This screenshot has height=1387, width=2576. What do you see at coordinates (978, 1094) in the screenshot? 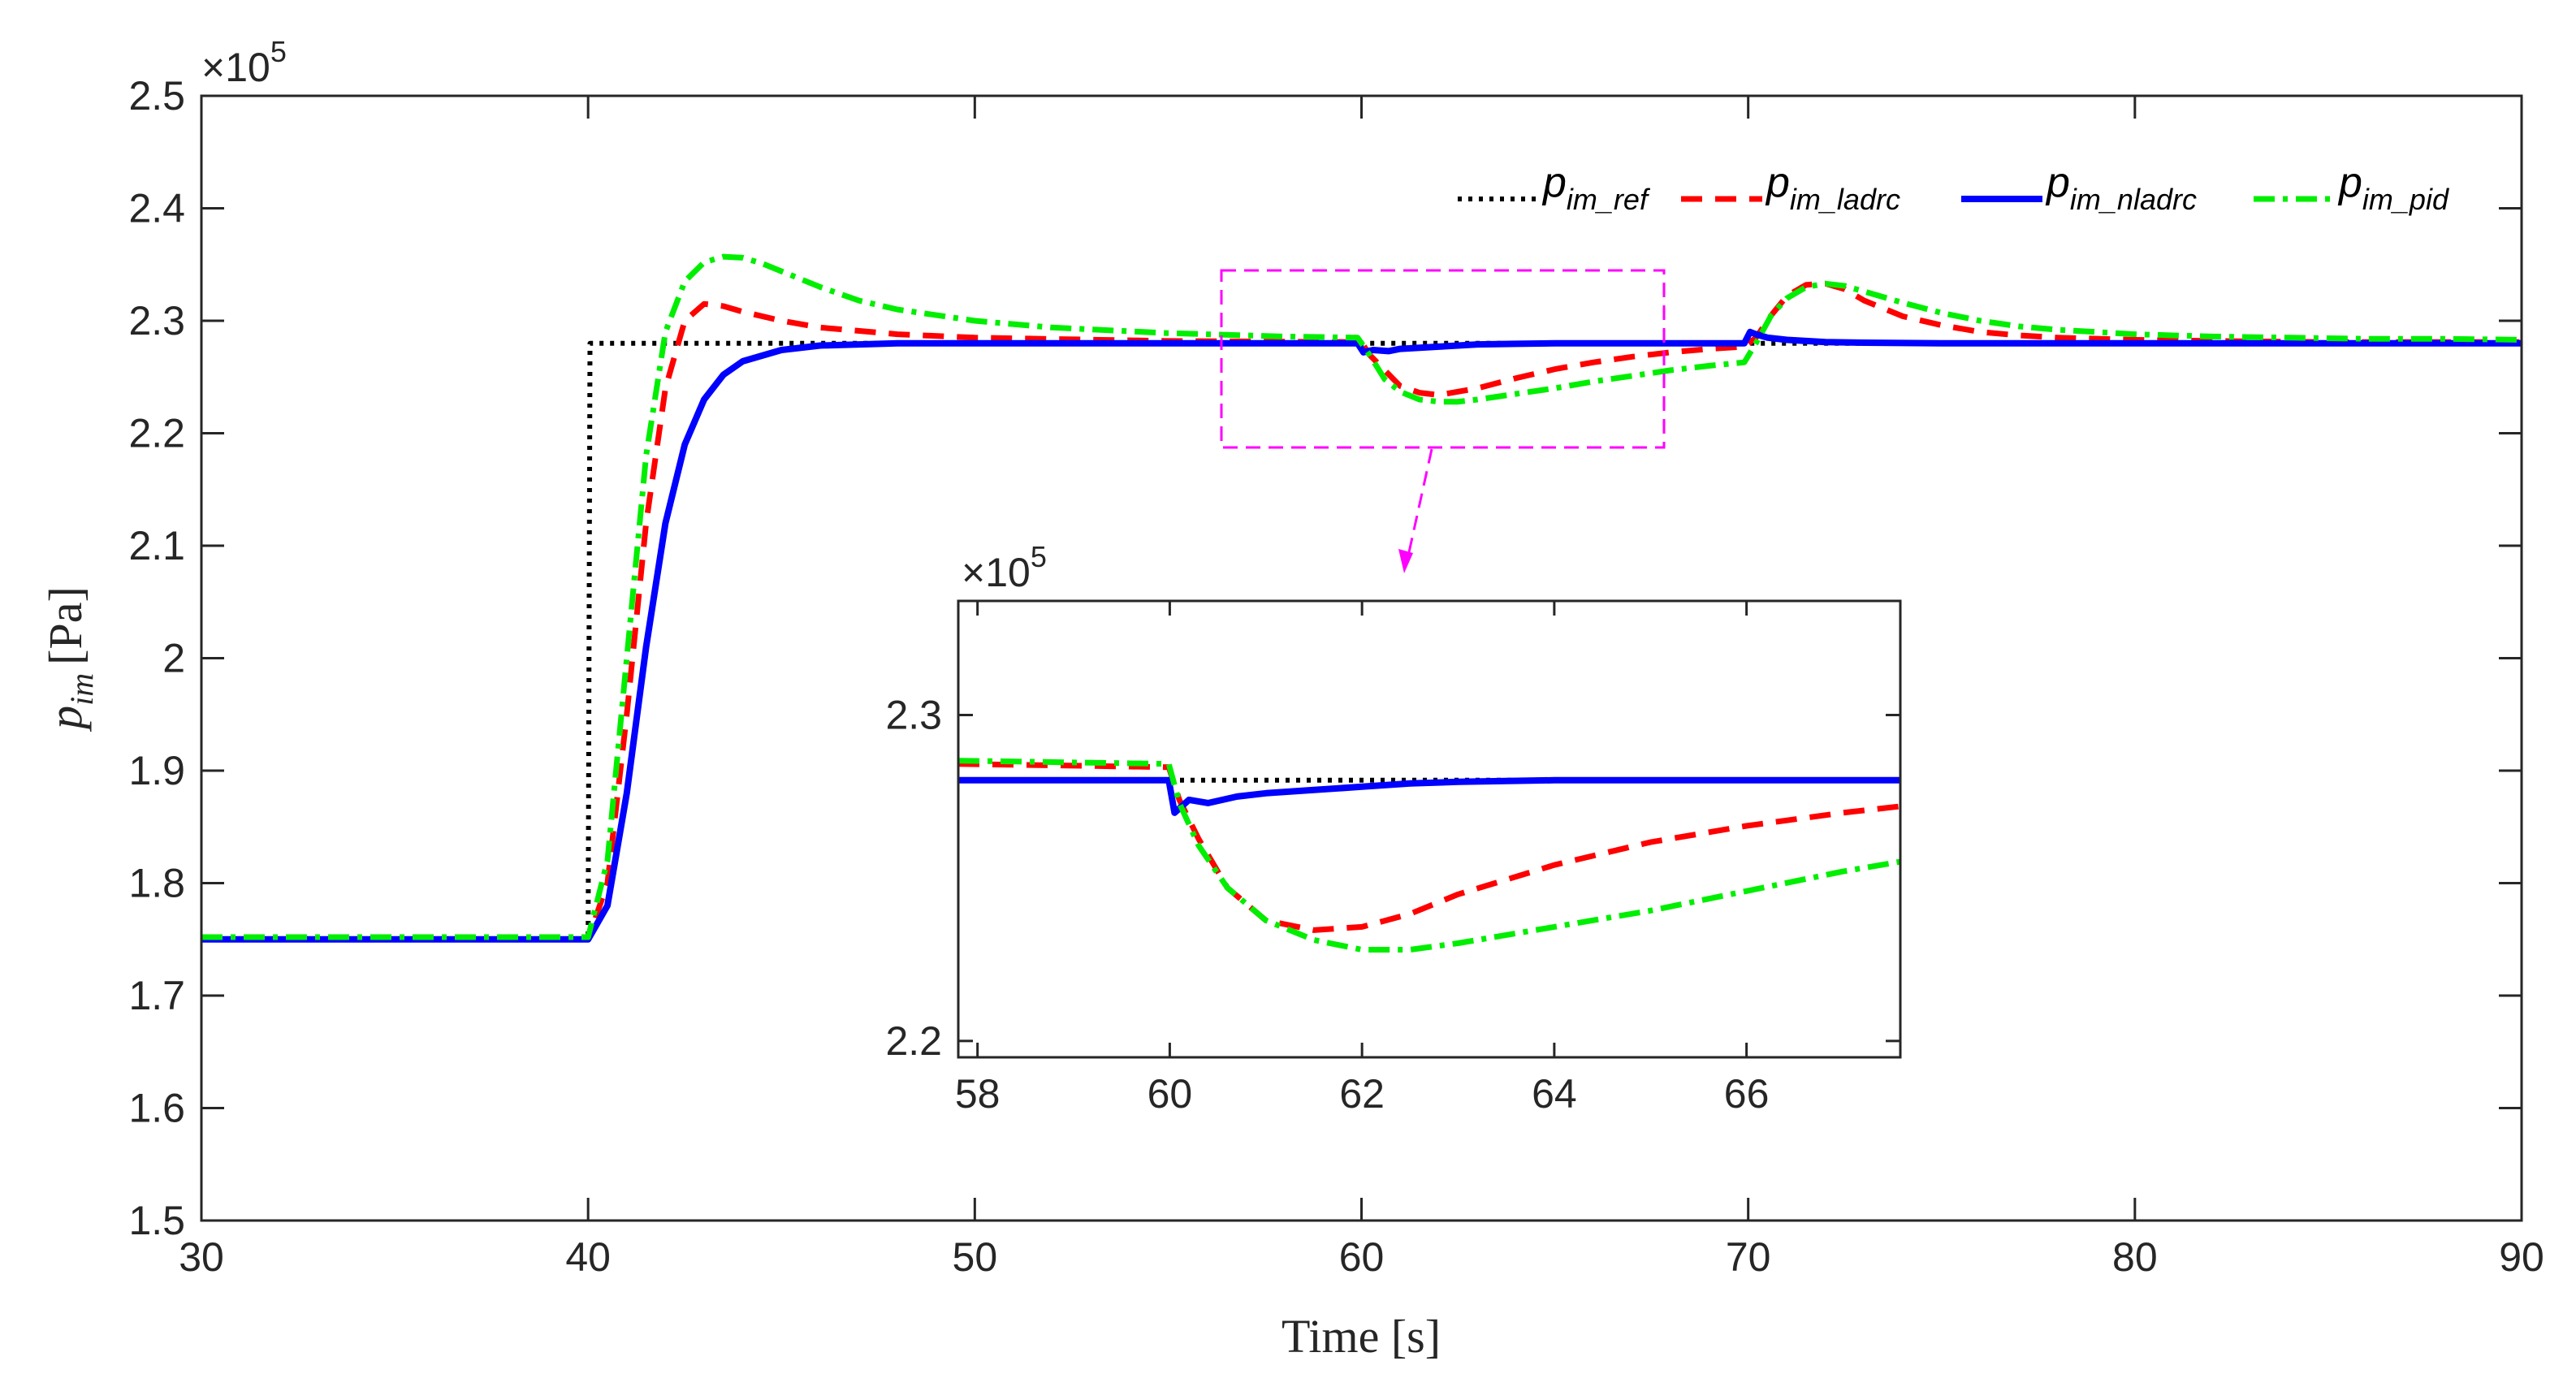
I see `inset-x-tick-label: 58` at bounding box center [978, 1094].